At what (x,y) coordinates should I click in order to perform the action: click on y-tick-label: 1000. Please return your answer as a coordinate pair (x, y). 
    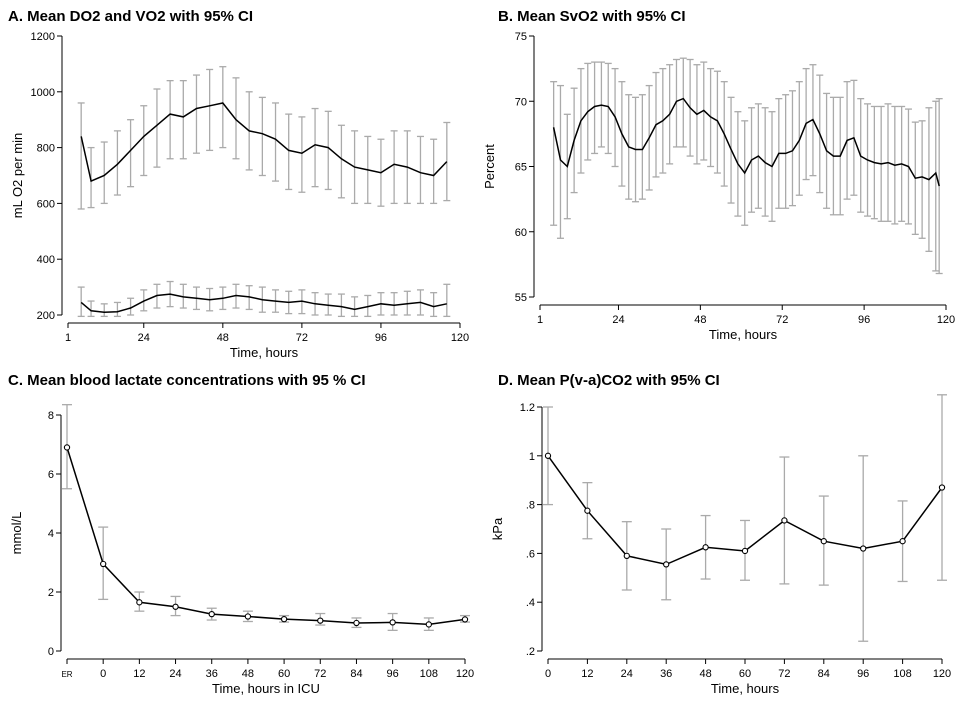
    Looking at the image, I should click on (43, 93).